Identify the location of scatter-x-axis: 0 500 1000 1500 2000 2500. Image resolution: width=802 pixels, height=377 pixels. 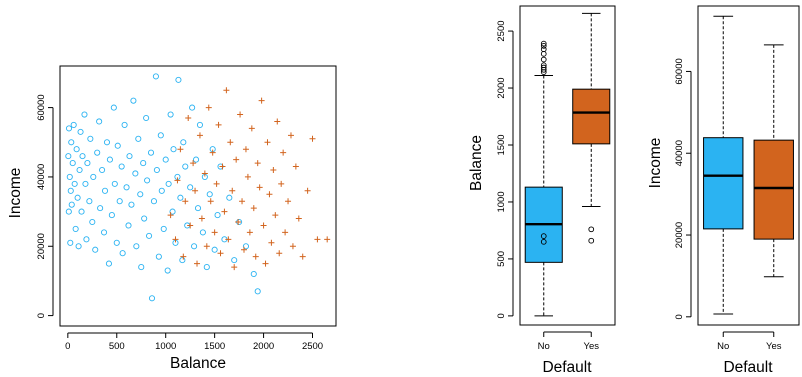
(194, 342).